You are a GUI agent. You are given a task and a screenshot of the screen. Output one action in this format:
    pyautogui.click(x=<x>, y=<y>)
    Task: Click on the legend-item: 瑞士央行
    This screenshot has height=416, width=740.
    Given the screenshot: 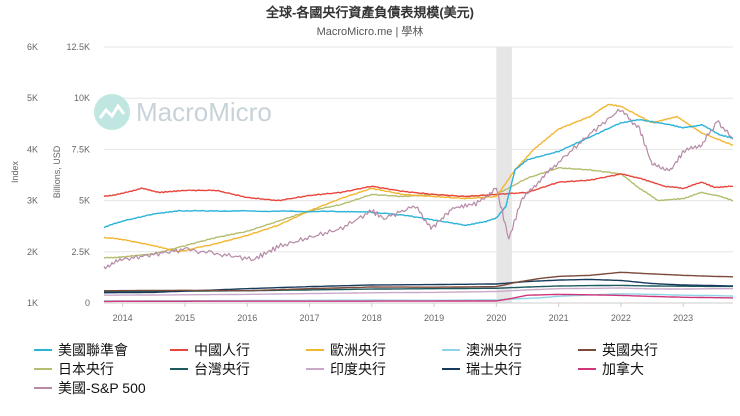 What is the action you would take?
    pyautogui.click(x=482, y=369)
    